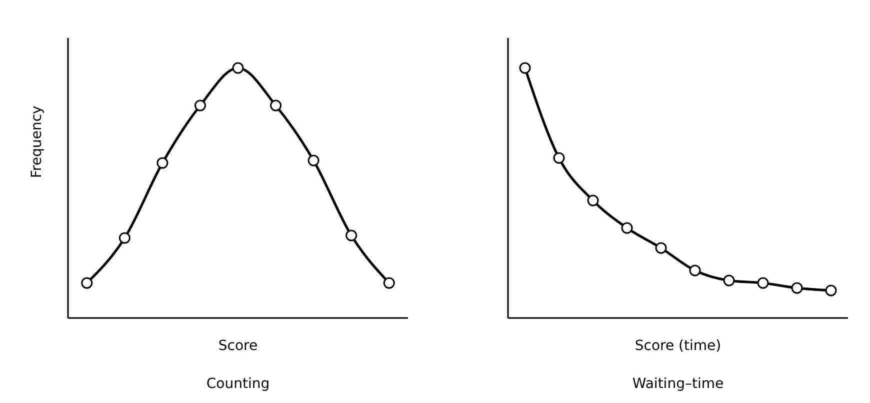 The image size is (870, 403). What do you see at coordinates (238, 346) in the screenshot?
I see `x-axis-title: Score` at bounding box center [238, 346].